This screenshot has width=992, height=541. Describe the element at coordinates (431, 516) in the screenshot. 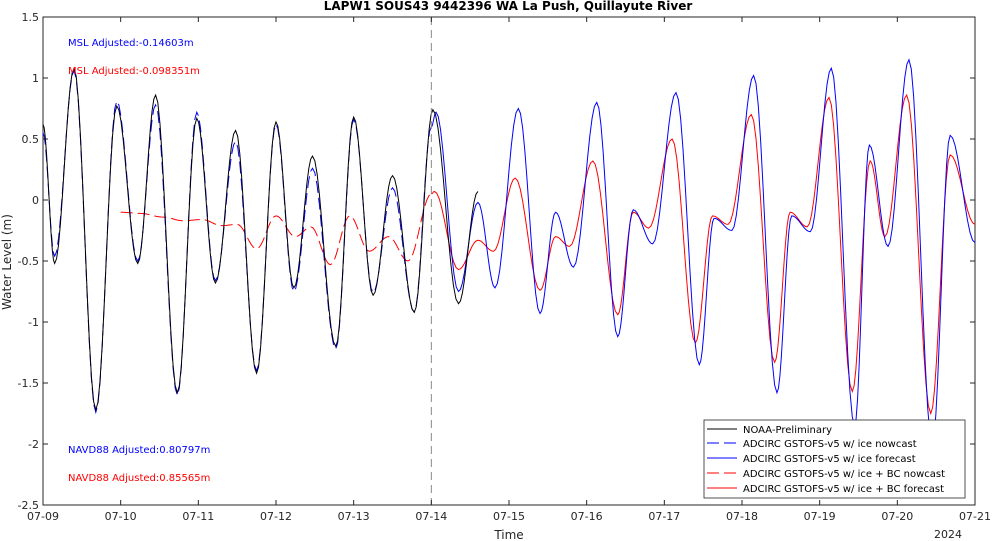

I see `x-tick-label: 07-14` at that location.